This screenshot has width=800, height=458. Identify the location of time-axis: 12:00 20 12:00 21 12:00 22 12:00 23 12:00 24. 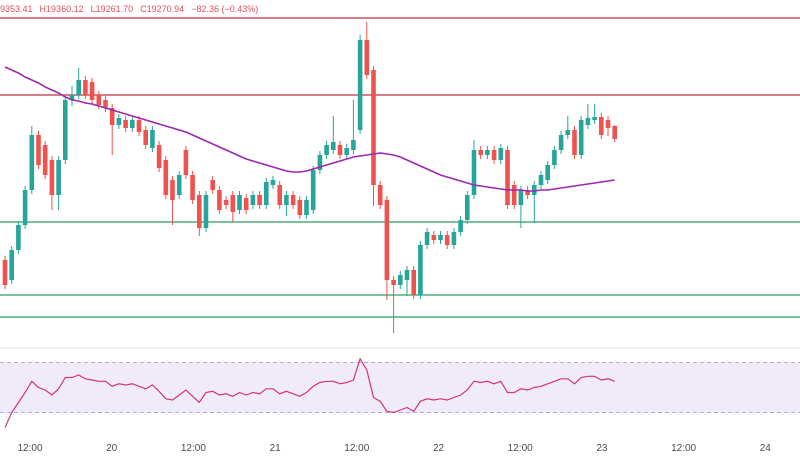
(394, 448).